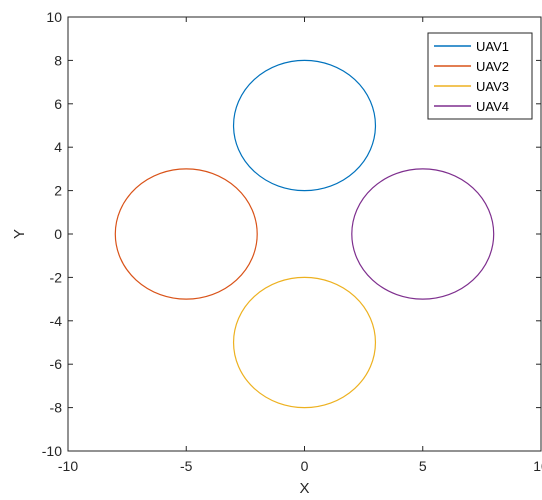  I want to click on series-uav3-path, so click(304, 342).